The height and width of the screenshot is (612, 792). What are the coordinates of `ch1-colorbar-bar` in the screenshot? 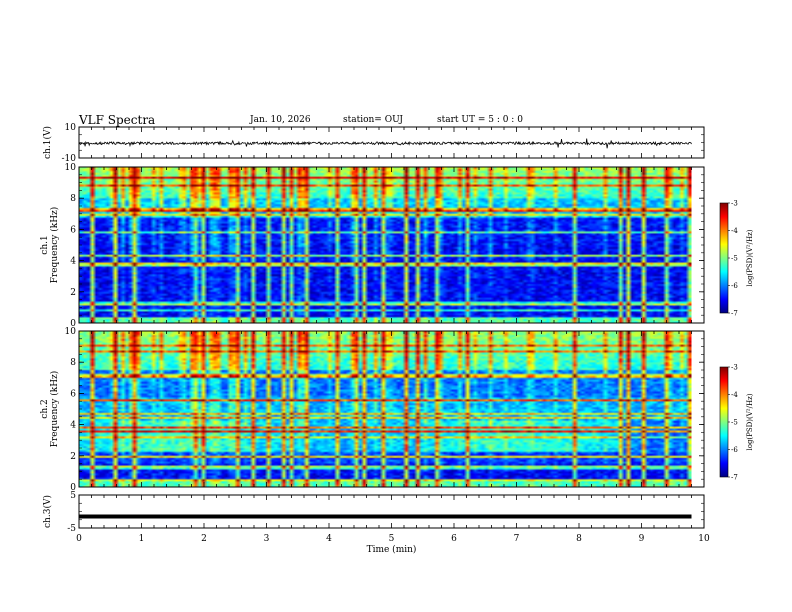 It's located at (724, 258).